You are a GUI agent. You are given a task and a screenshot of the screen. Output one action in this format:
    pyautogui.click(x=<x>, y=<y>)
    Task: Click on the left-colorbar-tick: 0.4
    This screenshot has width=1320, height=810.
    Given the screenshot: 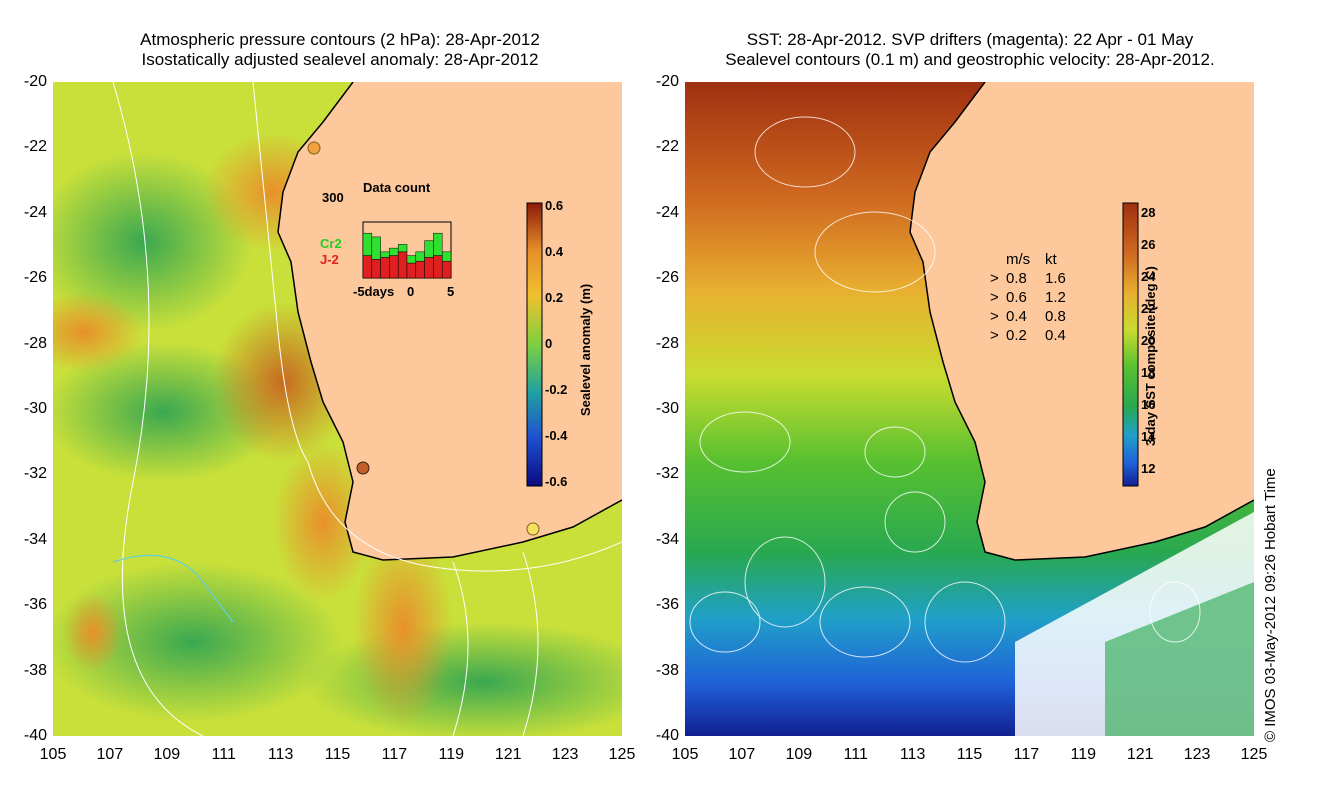 What is the action you would take?
    pyautogui.click(x=554, y=251)
    